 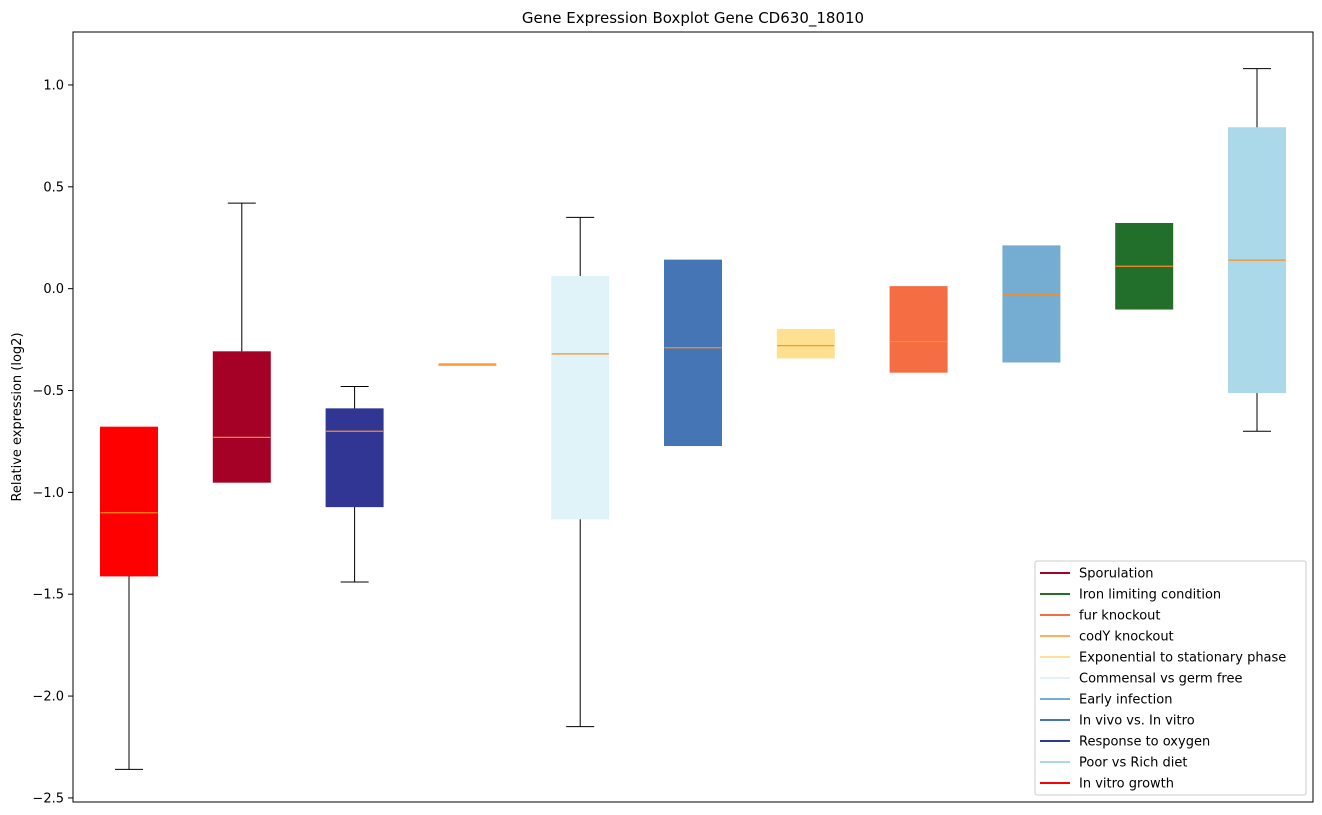 I want to click on legend-label: Commensal vs germ free, so click(x=1160, y=679).